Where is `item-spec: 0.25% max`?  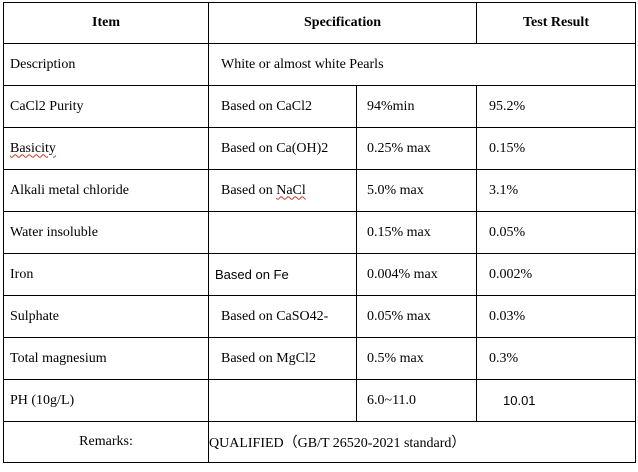 item-spec: 0.25% max is located at coordinates (416, 148).